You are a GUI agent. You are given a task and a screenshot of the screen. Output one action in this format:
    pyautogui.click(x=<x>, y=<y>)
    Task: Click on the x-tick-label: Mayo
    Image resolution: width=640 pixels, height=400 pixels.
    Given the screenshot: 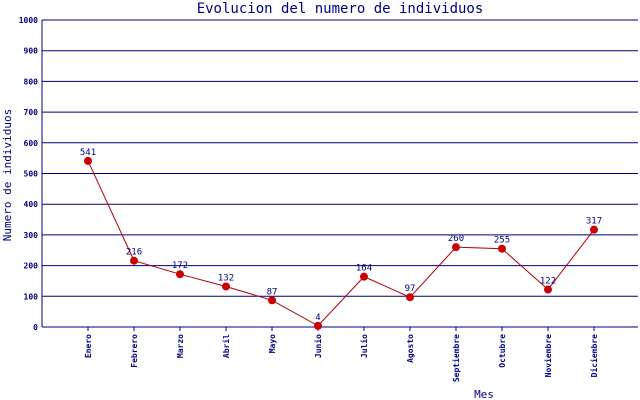 What is the action you would take?
    pyautogui.click(x=272, y=343)
    